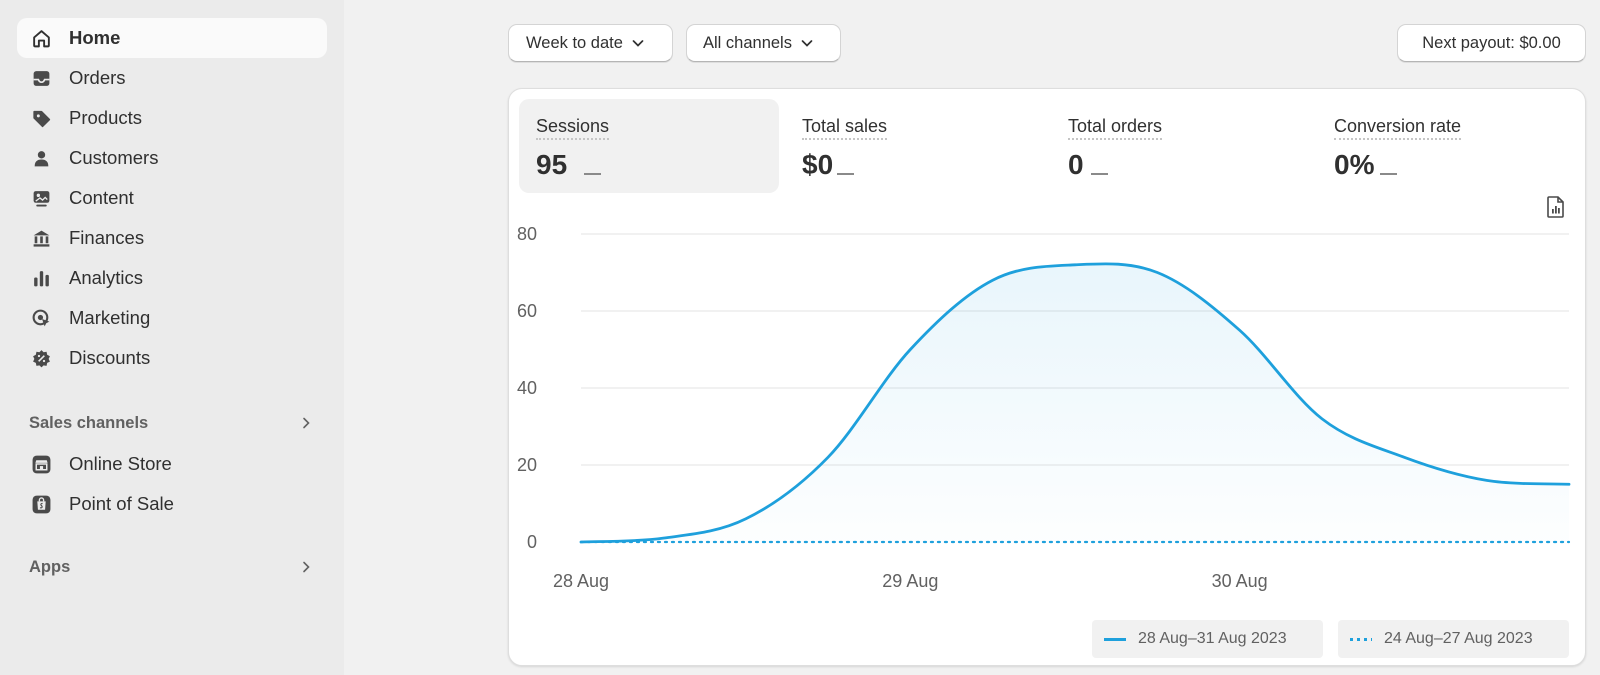  What do you see at coordinates (818, 164) in the screenshot?
I see `metric-value: $0` at bounding box center [818, 164].